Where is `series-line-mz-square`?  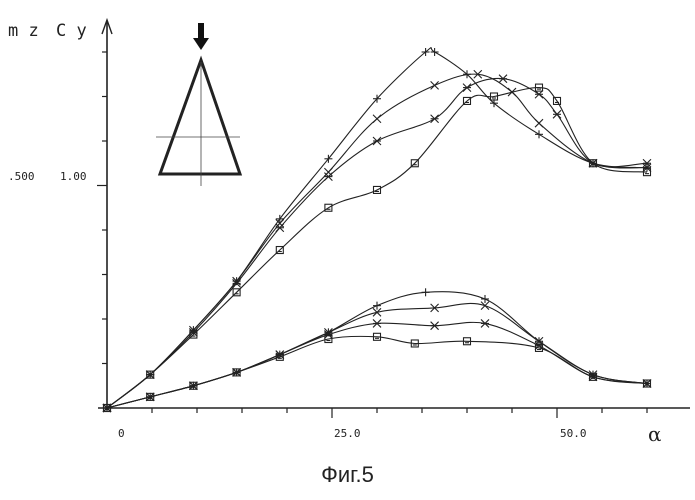
series-line-mz-square is located at coordinates (377, 372).